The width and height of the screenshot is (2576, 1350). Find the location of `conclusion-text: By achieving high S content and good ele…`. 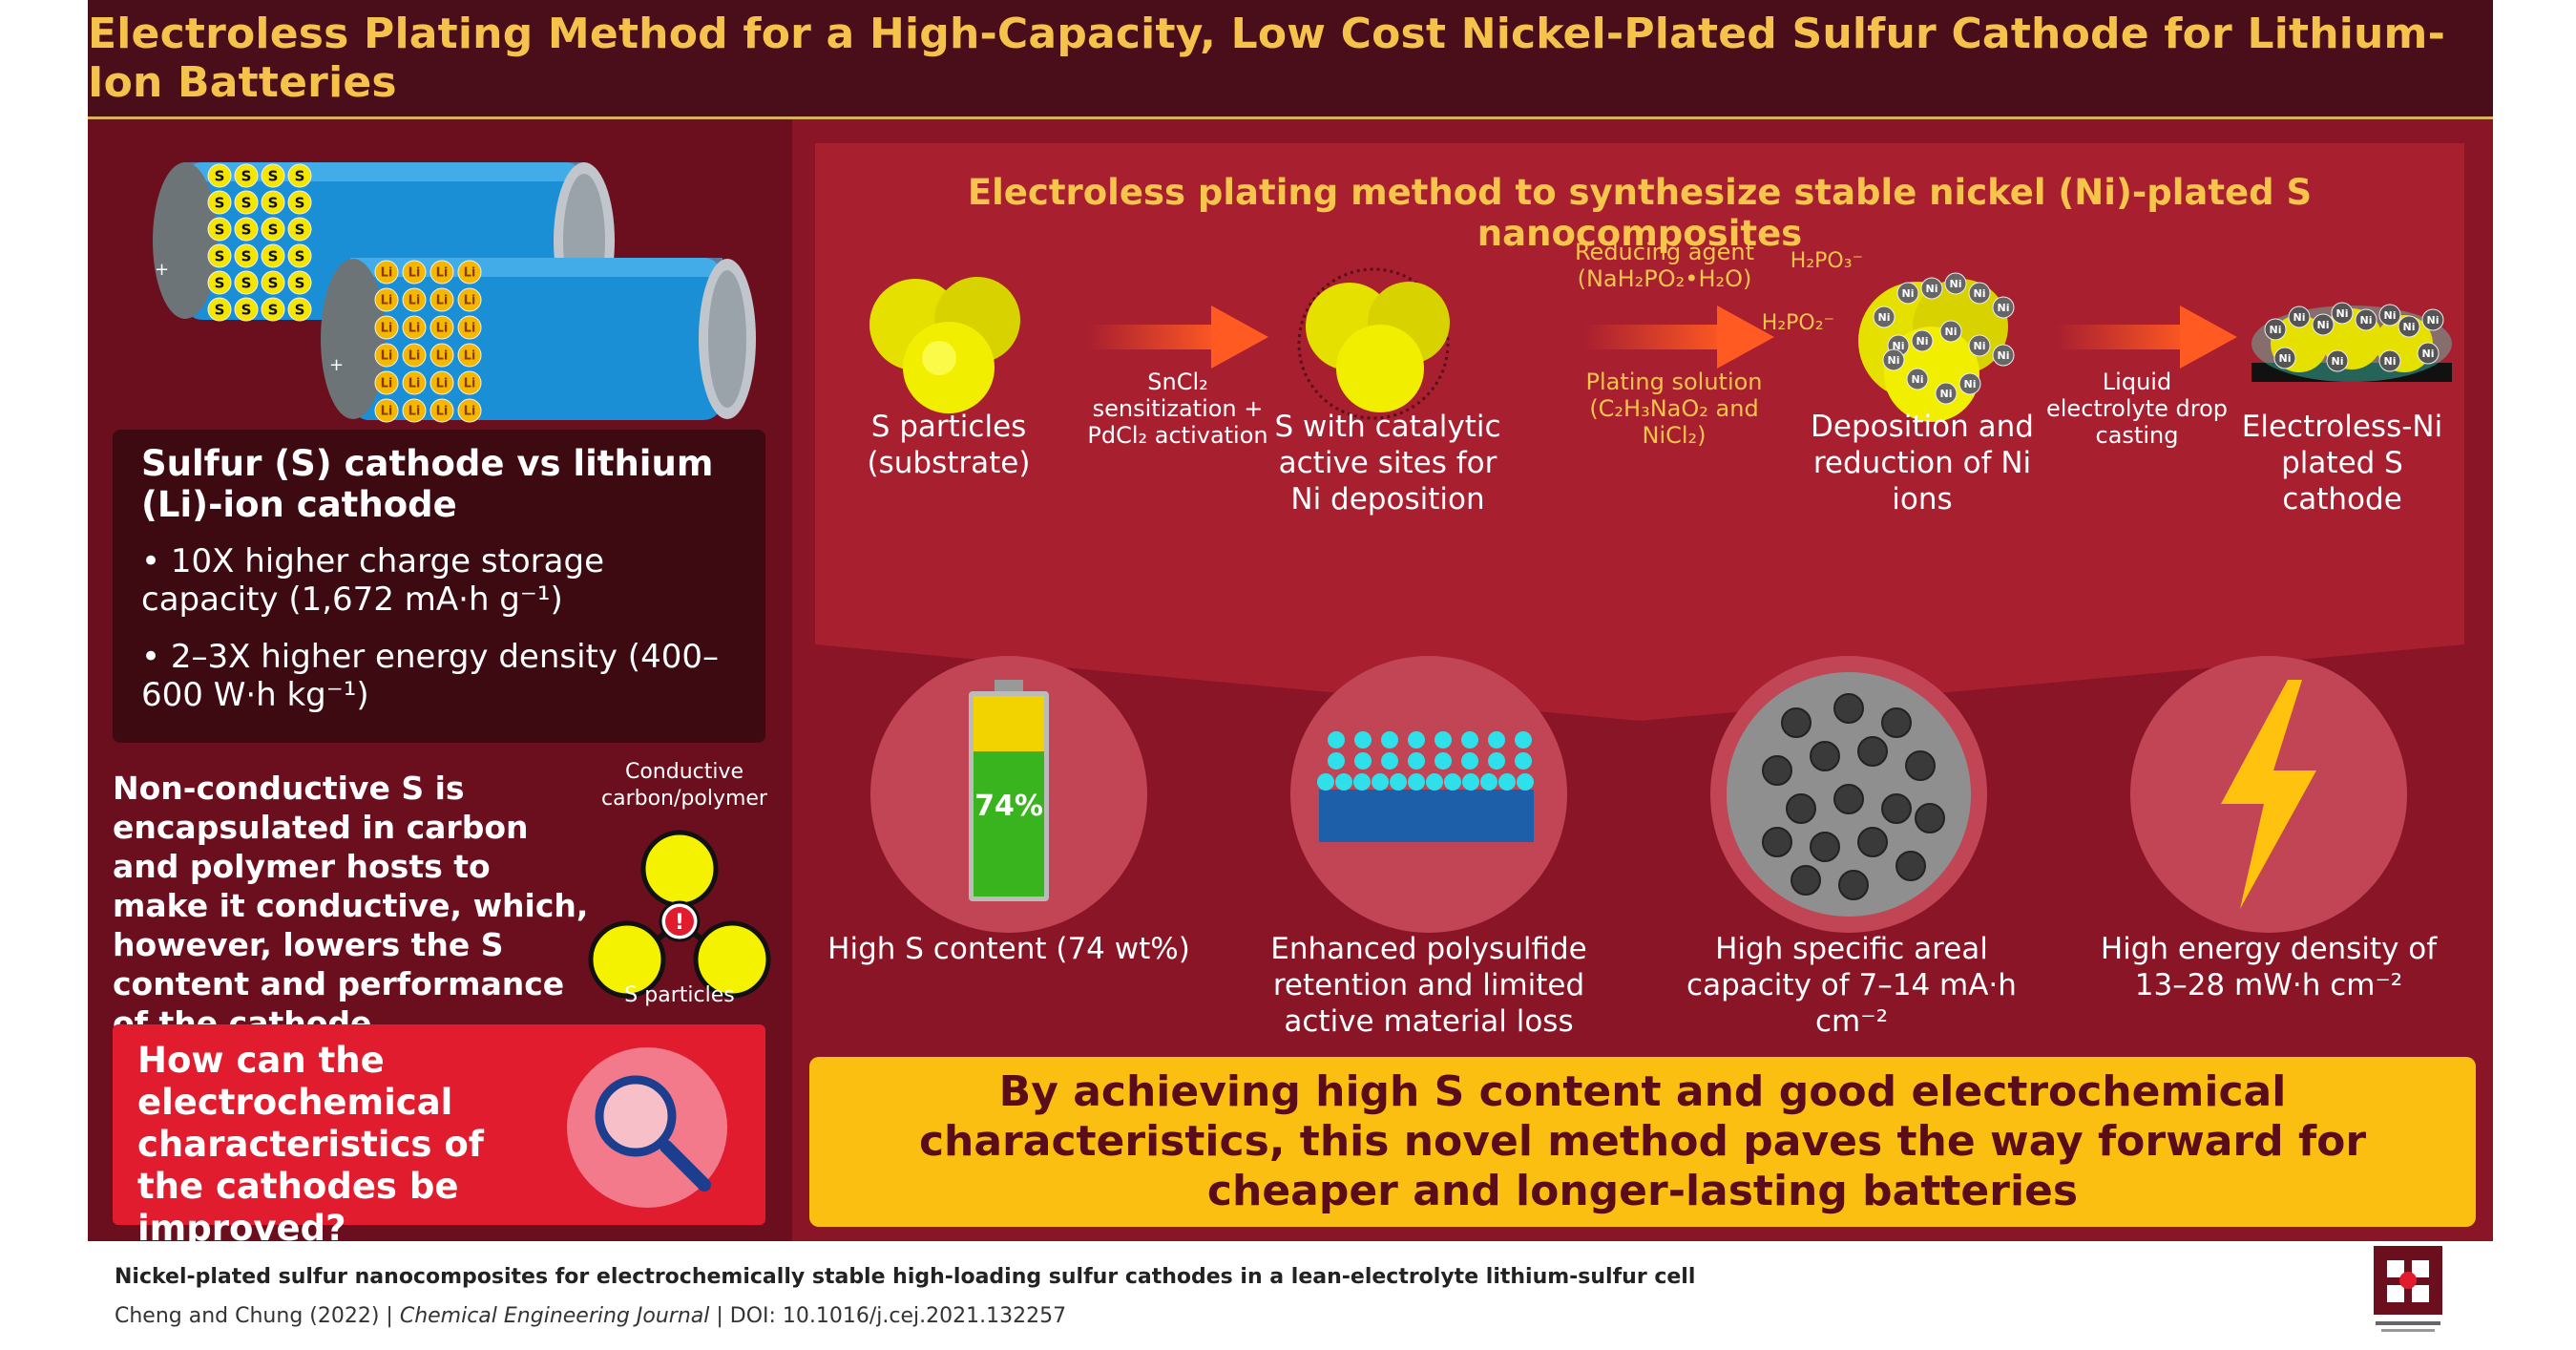

conclusion-text: By achieving high S content and good ele… is located at coordinates (1642, 1141).